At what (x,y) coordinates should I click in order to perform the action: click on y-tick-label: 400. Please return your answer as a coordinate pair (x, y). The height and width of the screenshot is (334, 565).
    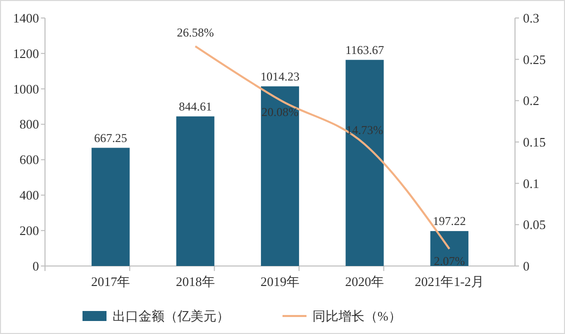
    Looking at the image, I should click on (29, 195).